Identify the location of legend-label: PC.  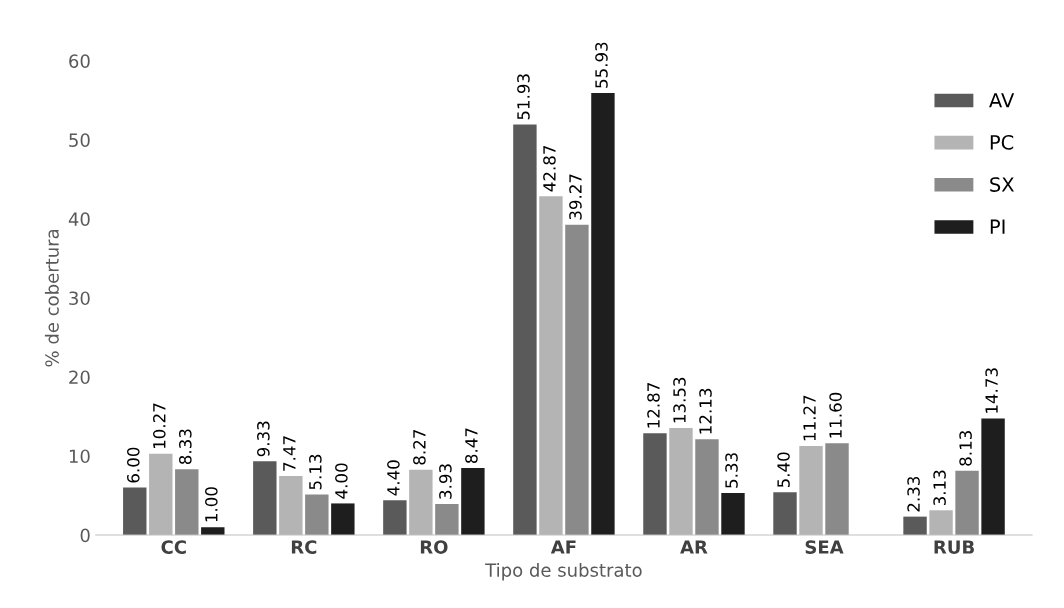
(1002, 142).